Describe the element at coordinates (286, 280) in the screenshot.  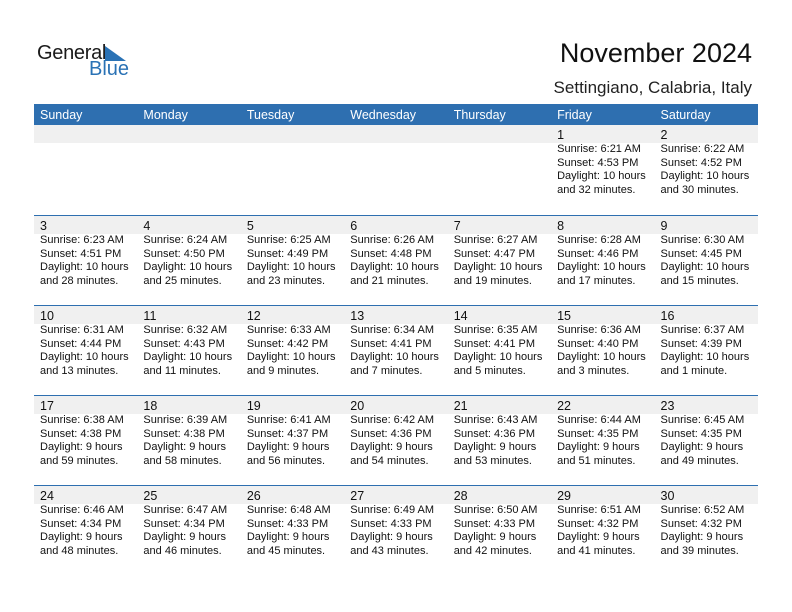
I see `daylight-text: and 23 minutes.` at that location.